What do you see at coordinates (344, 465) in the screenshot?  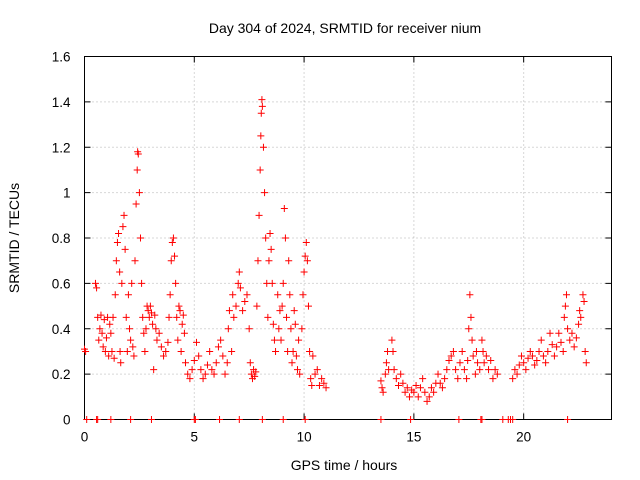 I see `x-axis-label: GPS time / hours` at bounding box center [344, 465].